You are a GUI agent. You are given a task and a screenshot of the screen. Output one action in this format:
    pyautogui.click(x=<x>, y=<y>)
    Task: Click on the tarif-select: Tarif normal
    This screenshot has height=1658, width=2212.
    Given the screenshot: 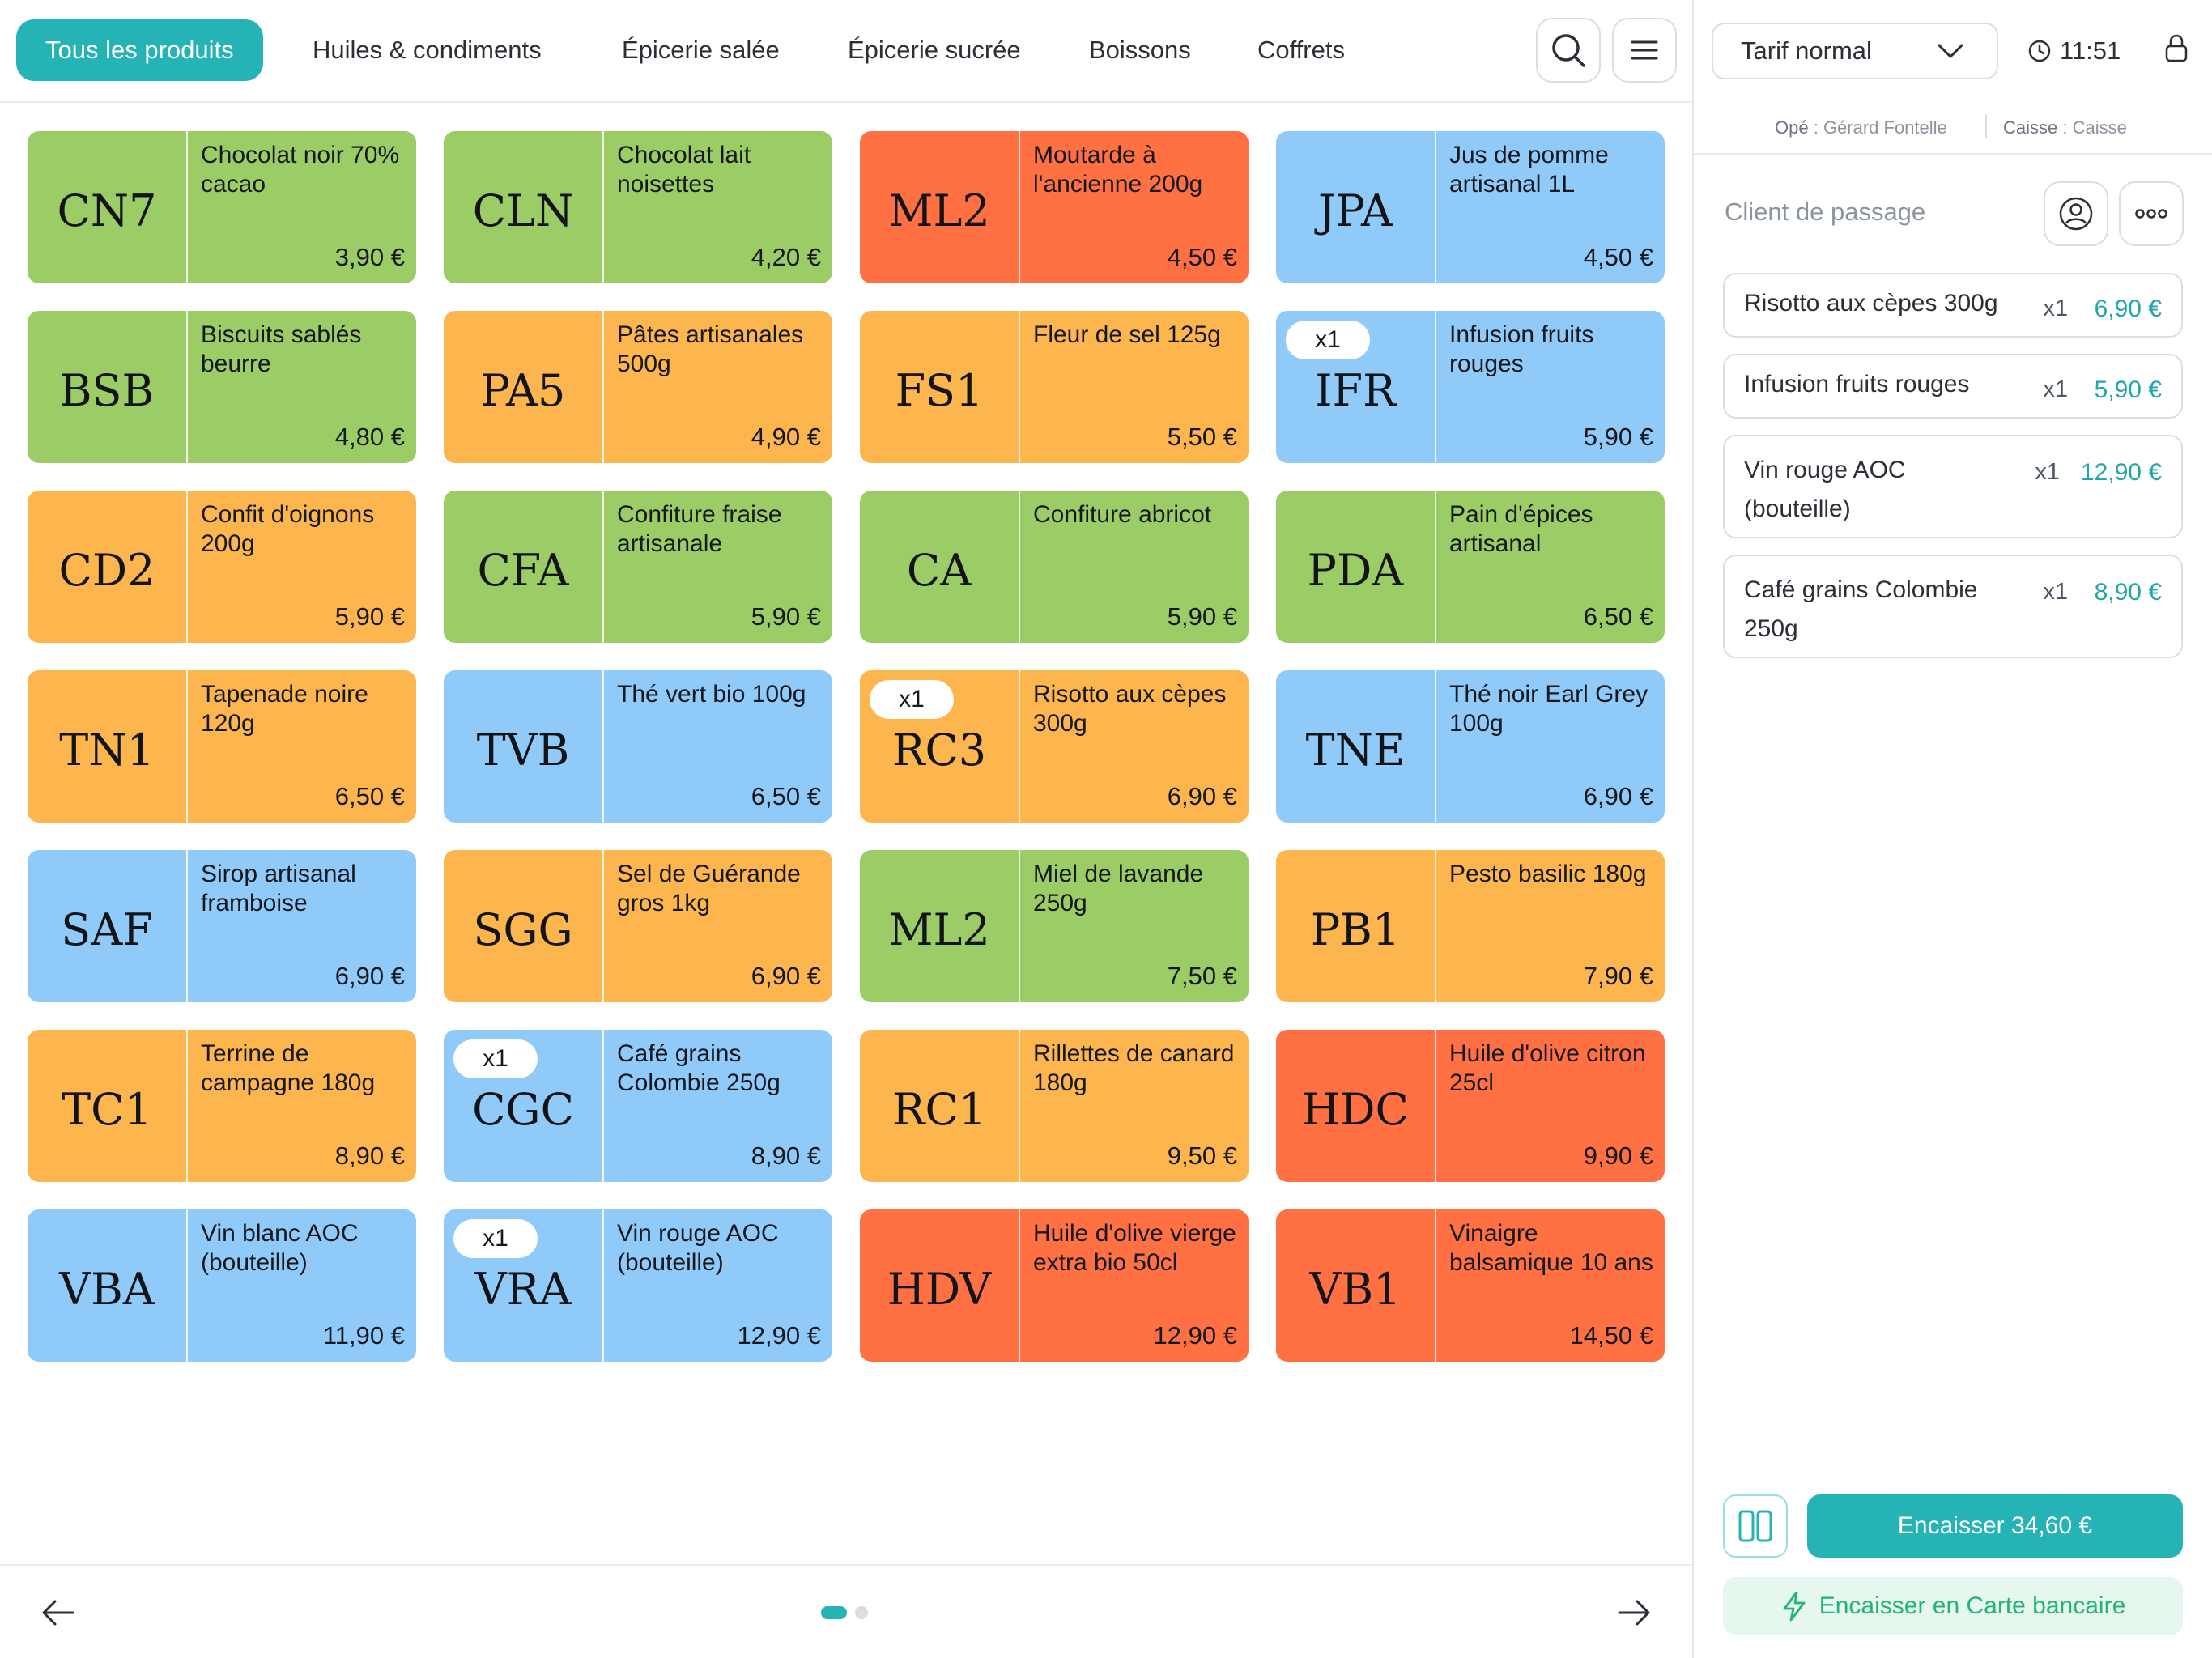 What is the action you would take?
    pyautogui.click(x=1855, y=51)
    